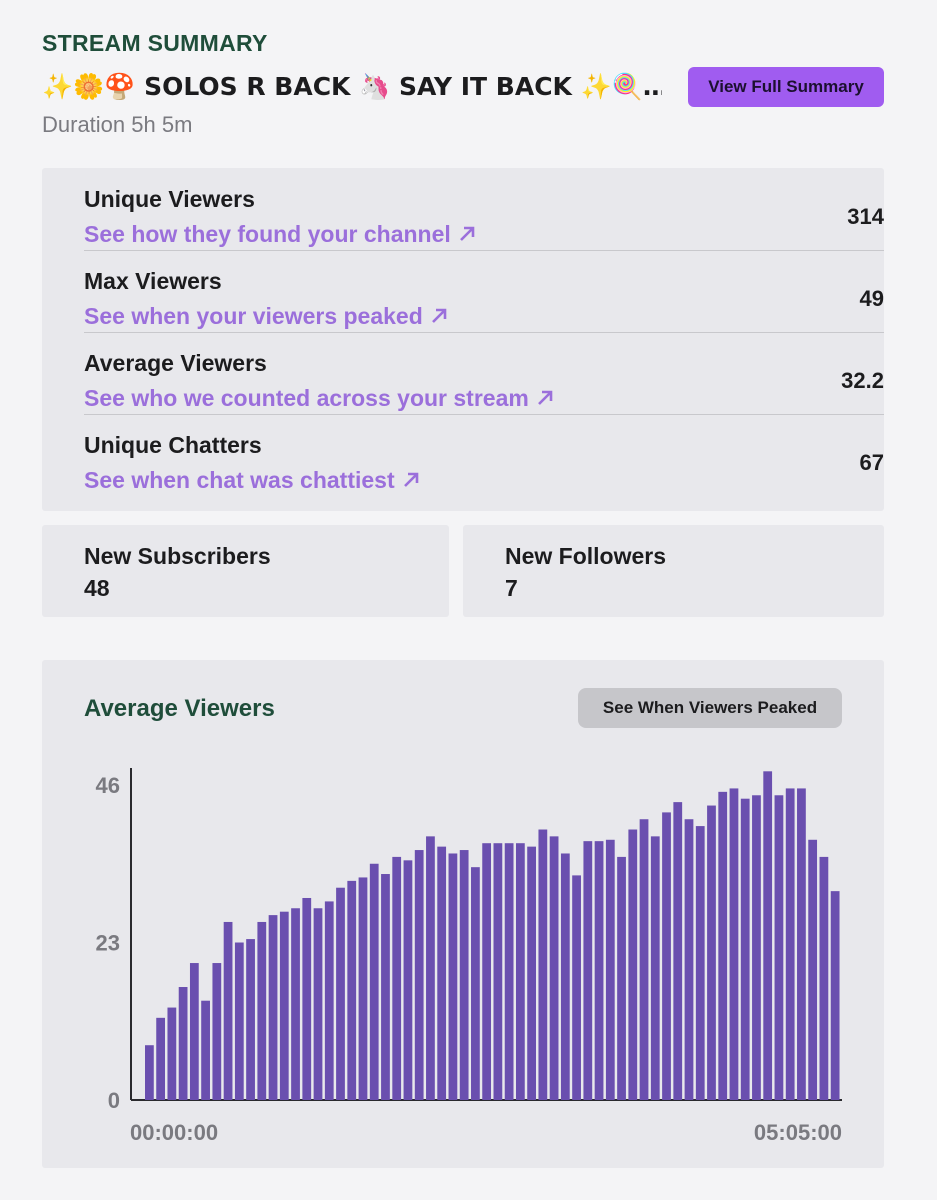 The width and height of the screenshot is (937, 1200). I want to click on new-followers-card: New Followers 7, so click(673, 571).